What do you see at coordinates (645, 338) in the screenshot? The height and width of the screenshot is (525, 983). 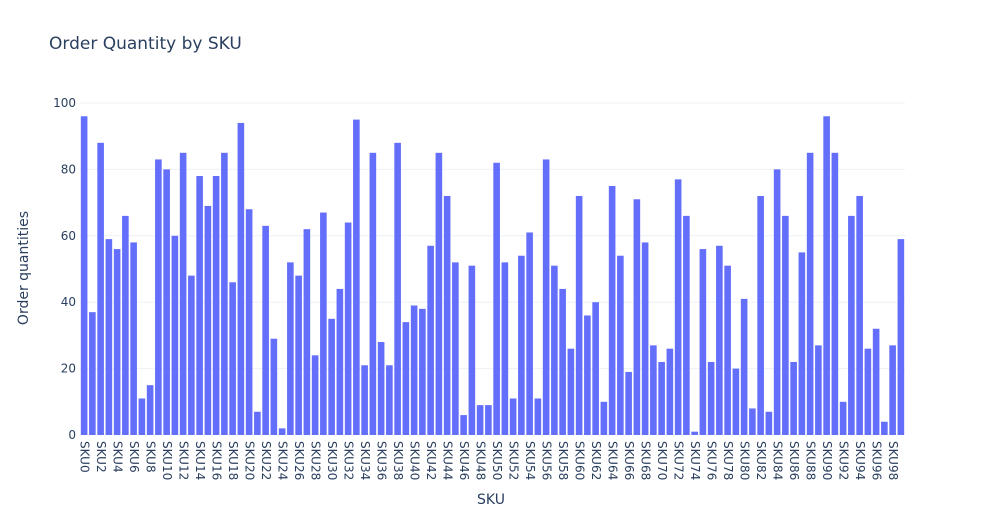 I see `bar-sku68` at bounding box center [645, 338].